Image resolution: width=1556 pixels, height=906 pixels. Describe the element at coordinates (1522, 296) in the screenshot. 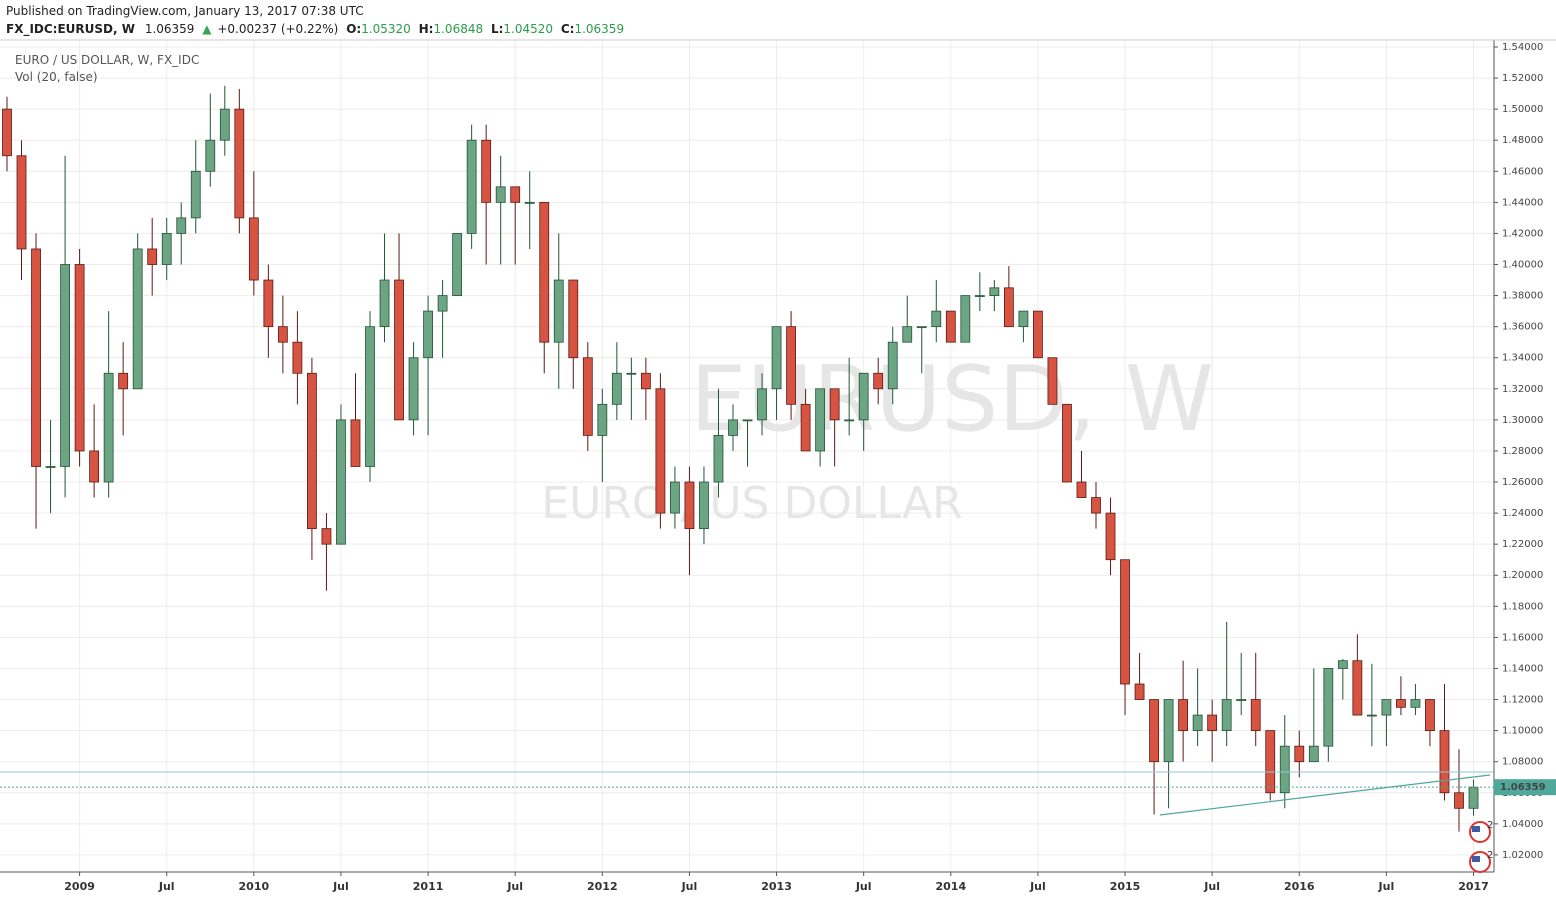

I see `y-tick-label: 1.38000` at that location.